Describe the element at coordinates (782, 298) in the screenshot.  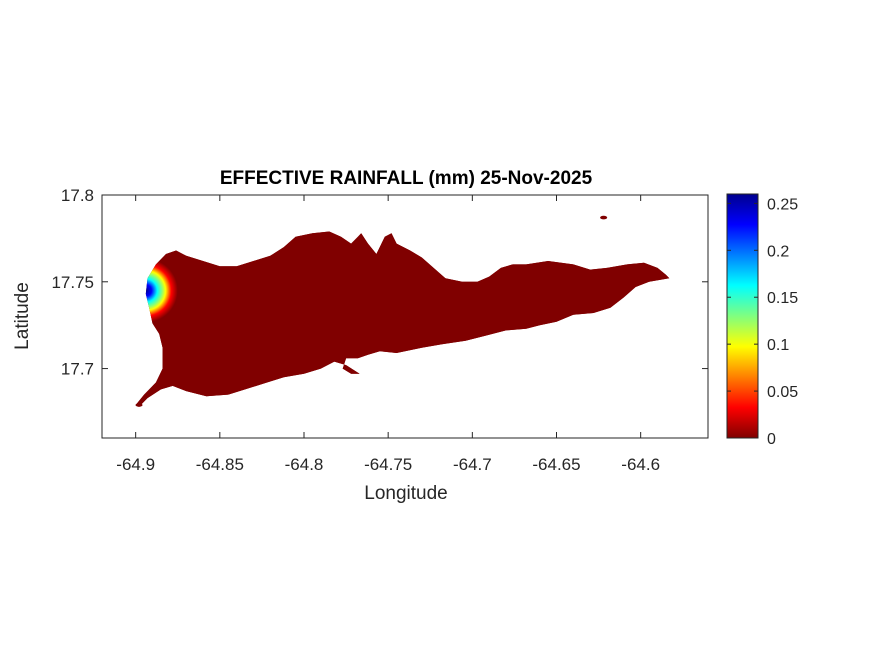
I see `colorbar-tick-label: 0.15` at that location.